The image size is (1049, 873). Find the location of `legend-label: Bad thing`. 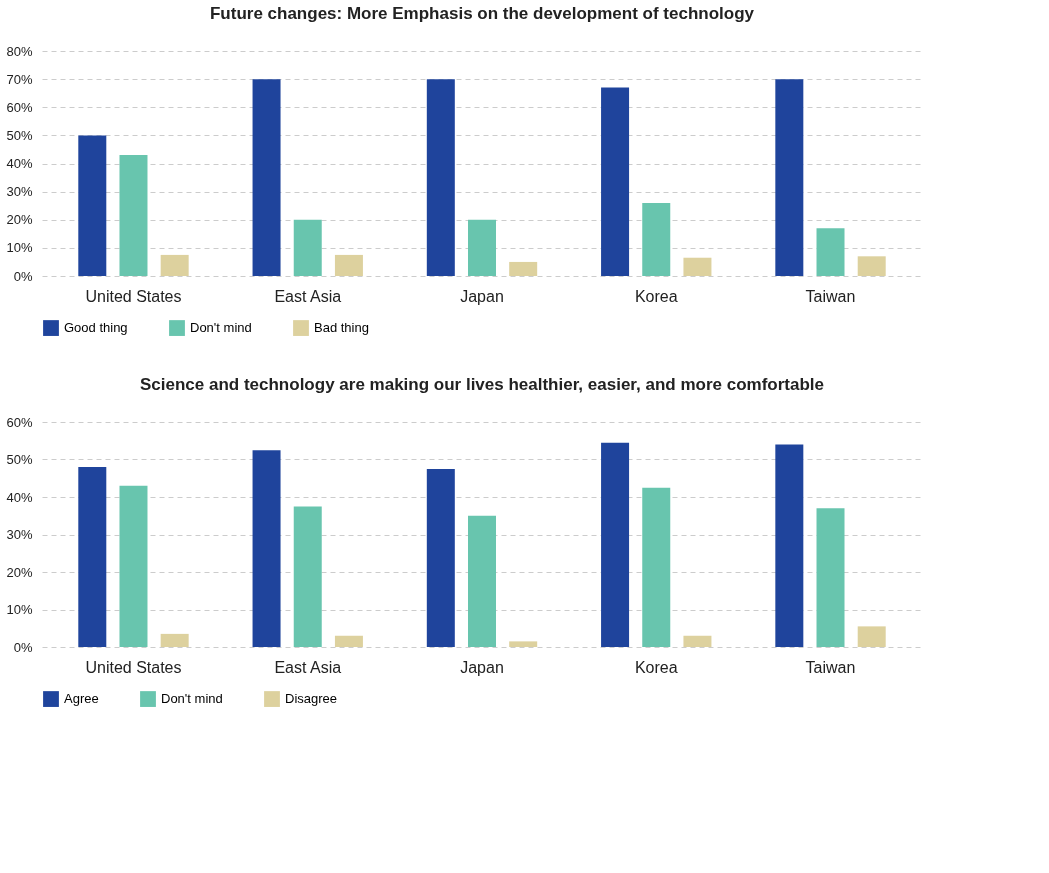

legend-label: Bad thing is located at coordinates (341, 328).